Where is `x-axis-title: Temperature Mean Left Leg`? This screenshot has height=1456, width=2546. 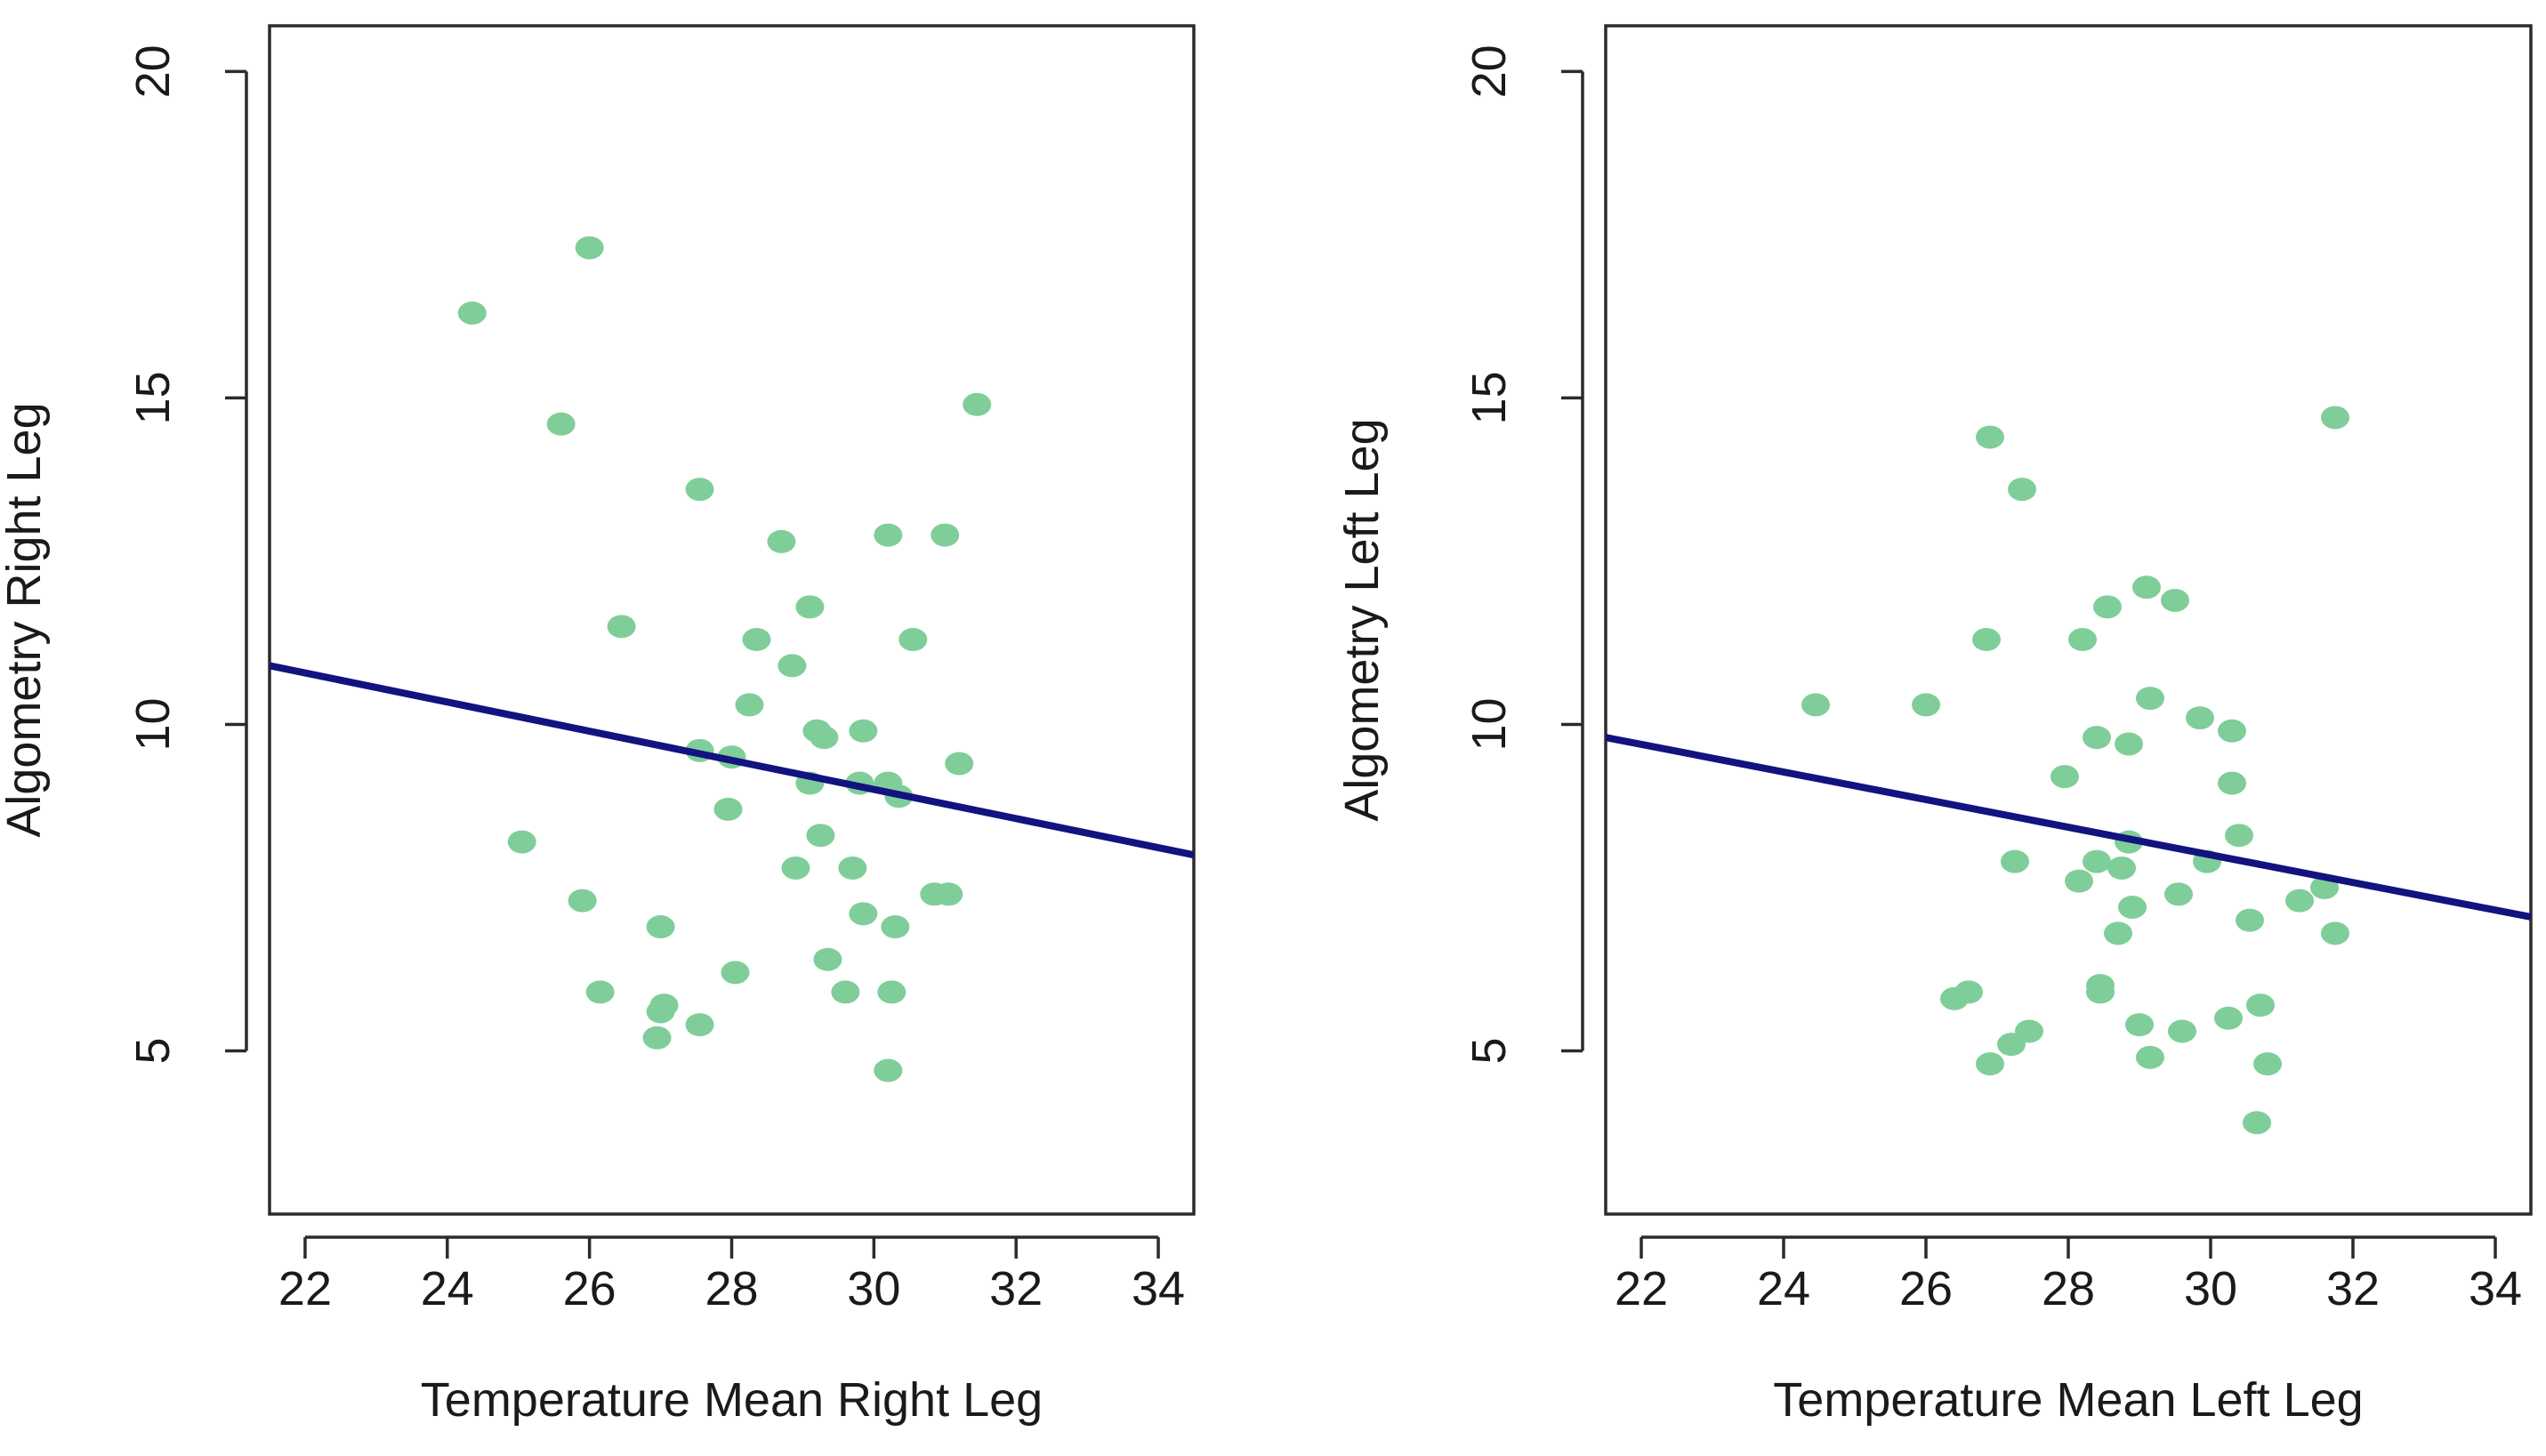 x-axis-title: Temperature Mean Left Leg is located at coordinates (2068, 1400).